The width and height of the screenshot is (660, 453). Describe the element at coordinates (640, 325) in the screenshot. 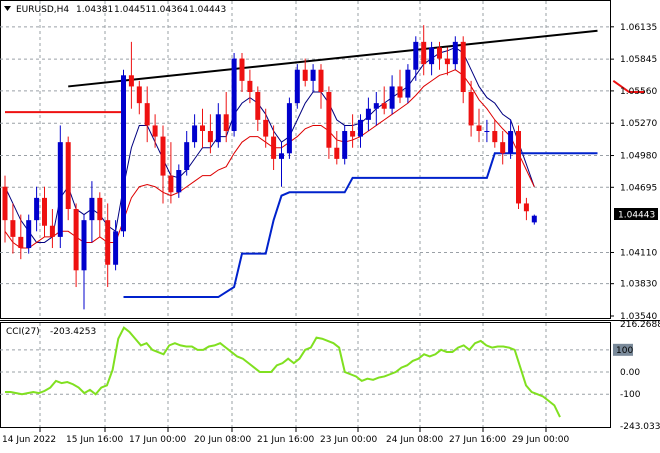

I see `cci-tick-label: 216.2688` at that location.